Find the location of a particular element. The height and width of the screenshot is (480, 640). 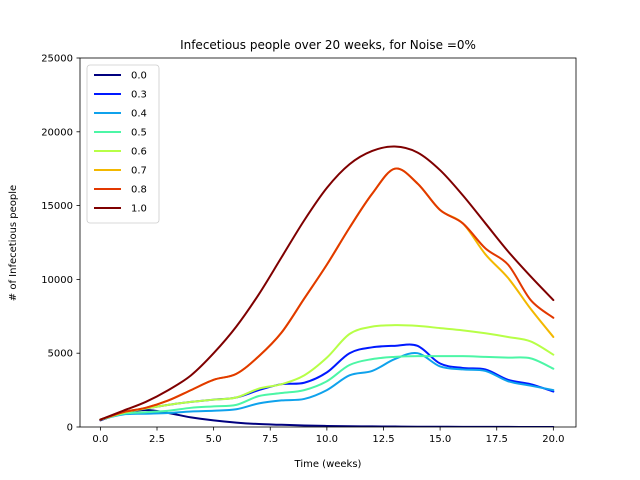

y-tick-label: 5000 is located at coordinates (60, 354).